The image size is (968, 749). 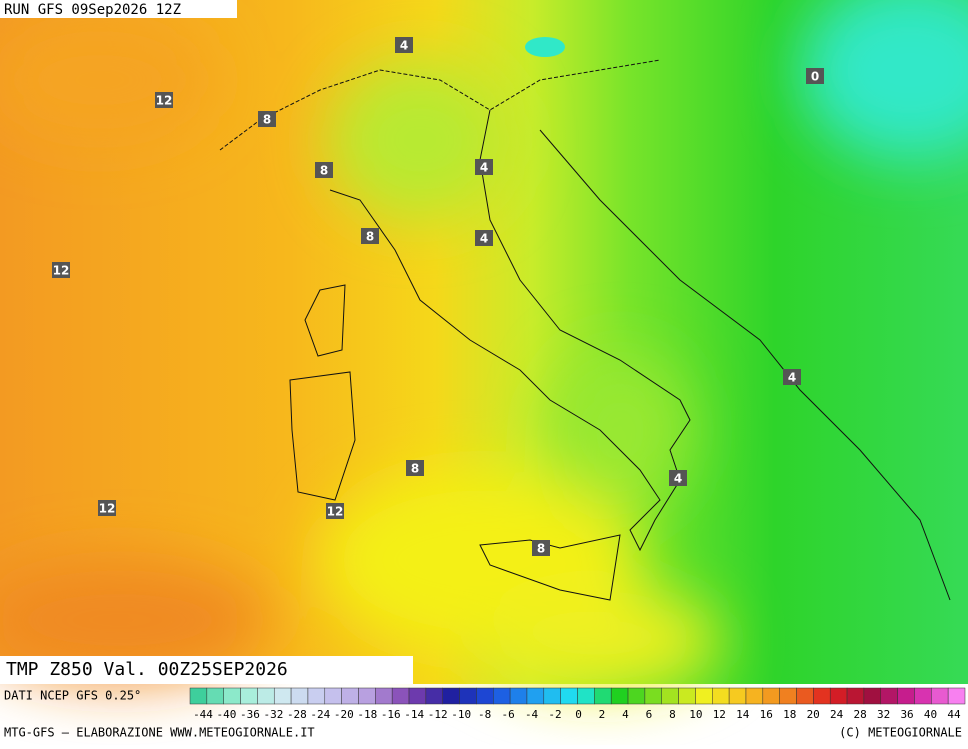 I want to click on colorbar-label: -28, so click(x=297, y=714).